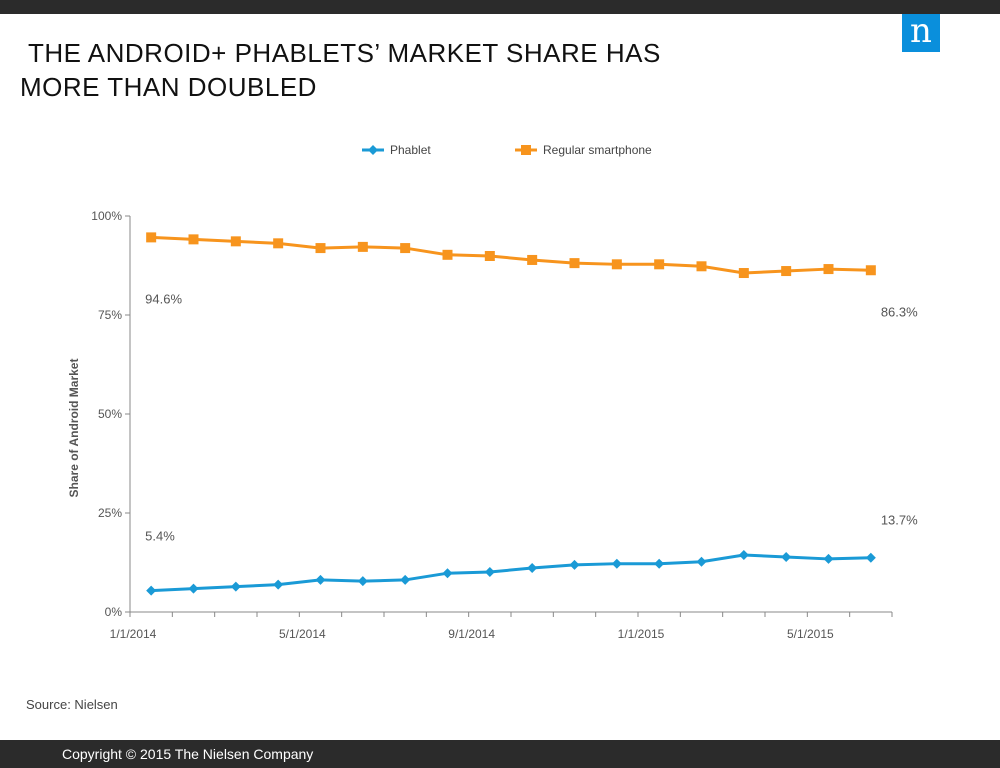  What do you see at coordinates (110, 315) in the screenshot?
I see `y-tick-label: 75%` at bounding box center [110, 315].